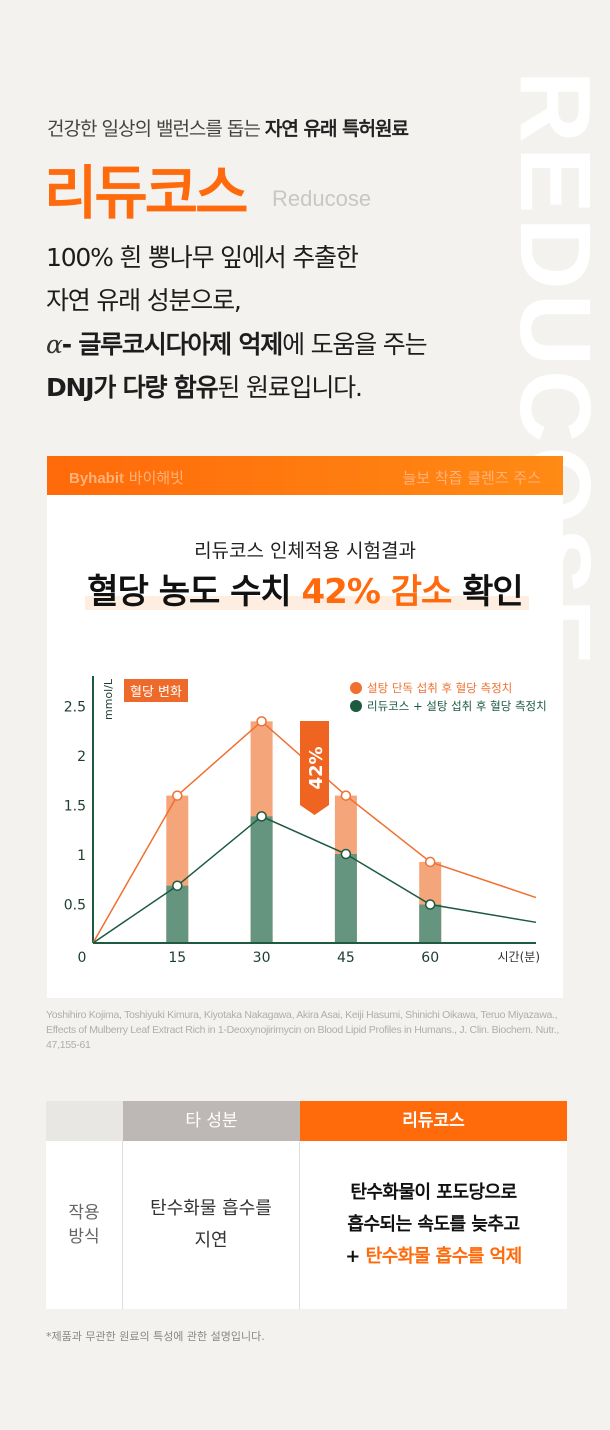  What do you see at coordinates (156, 129) in the screenshot?
I see `tagline-normal: 건강한 일상의 밸런스를 돕는` at bounding box center [156, 129].